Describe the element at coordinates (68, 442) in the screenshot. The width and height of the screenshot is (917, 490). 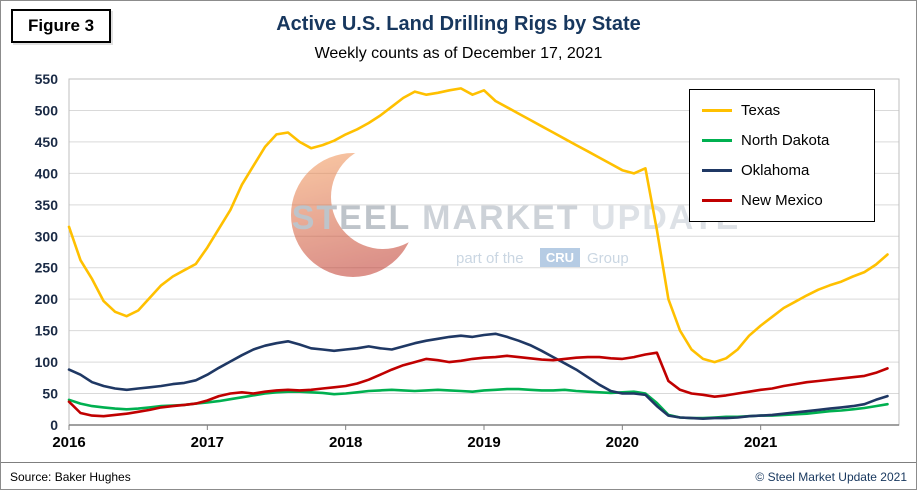
I see `x-tick-label: 2016` at that location.